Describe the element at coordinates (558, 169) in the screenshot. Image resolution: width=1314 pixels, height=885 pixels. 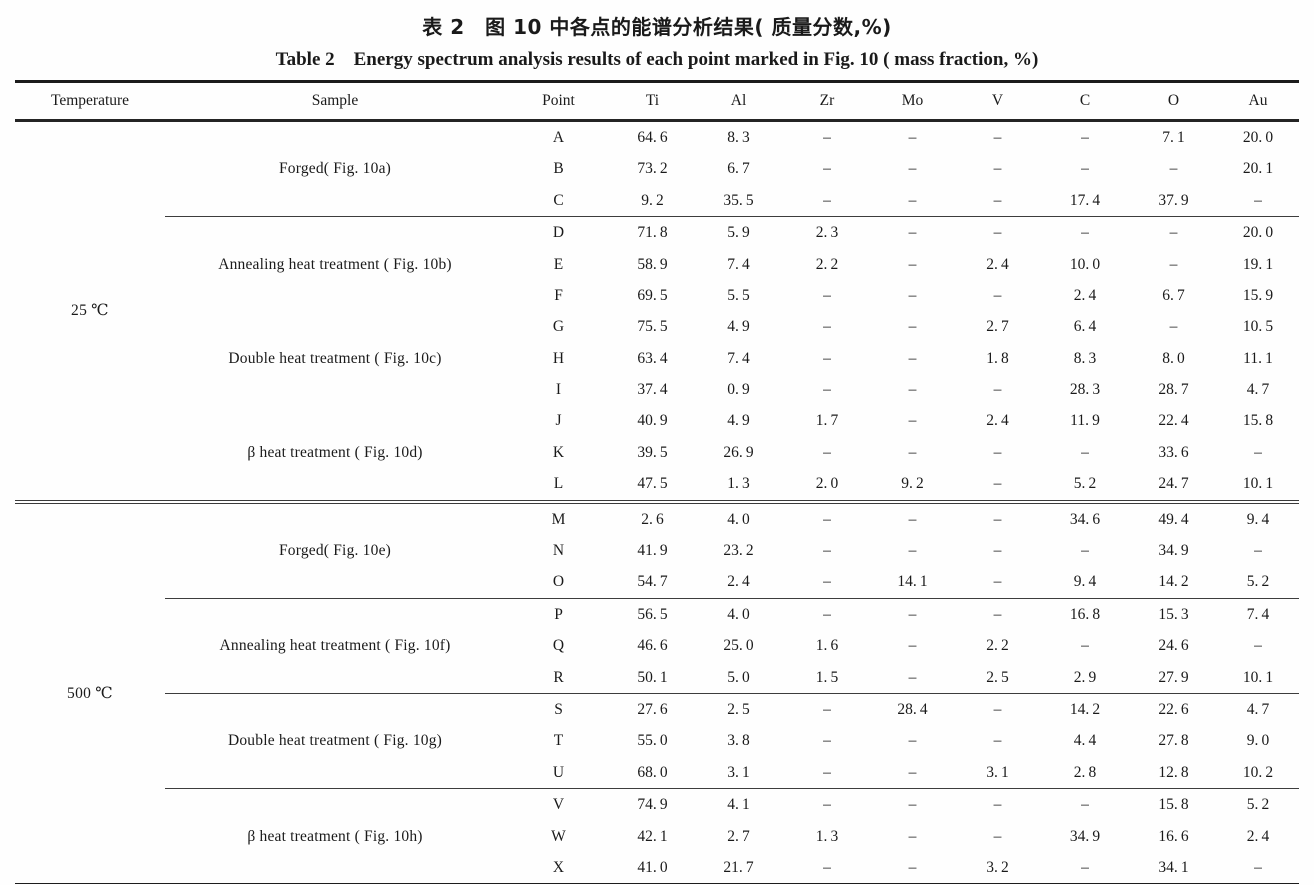
I see `point-cell: B` at that location.